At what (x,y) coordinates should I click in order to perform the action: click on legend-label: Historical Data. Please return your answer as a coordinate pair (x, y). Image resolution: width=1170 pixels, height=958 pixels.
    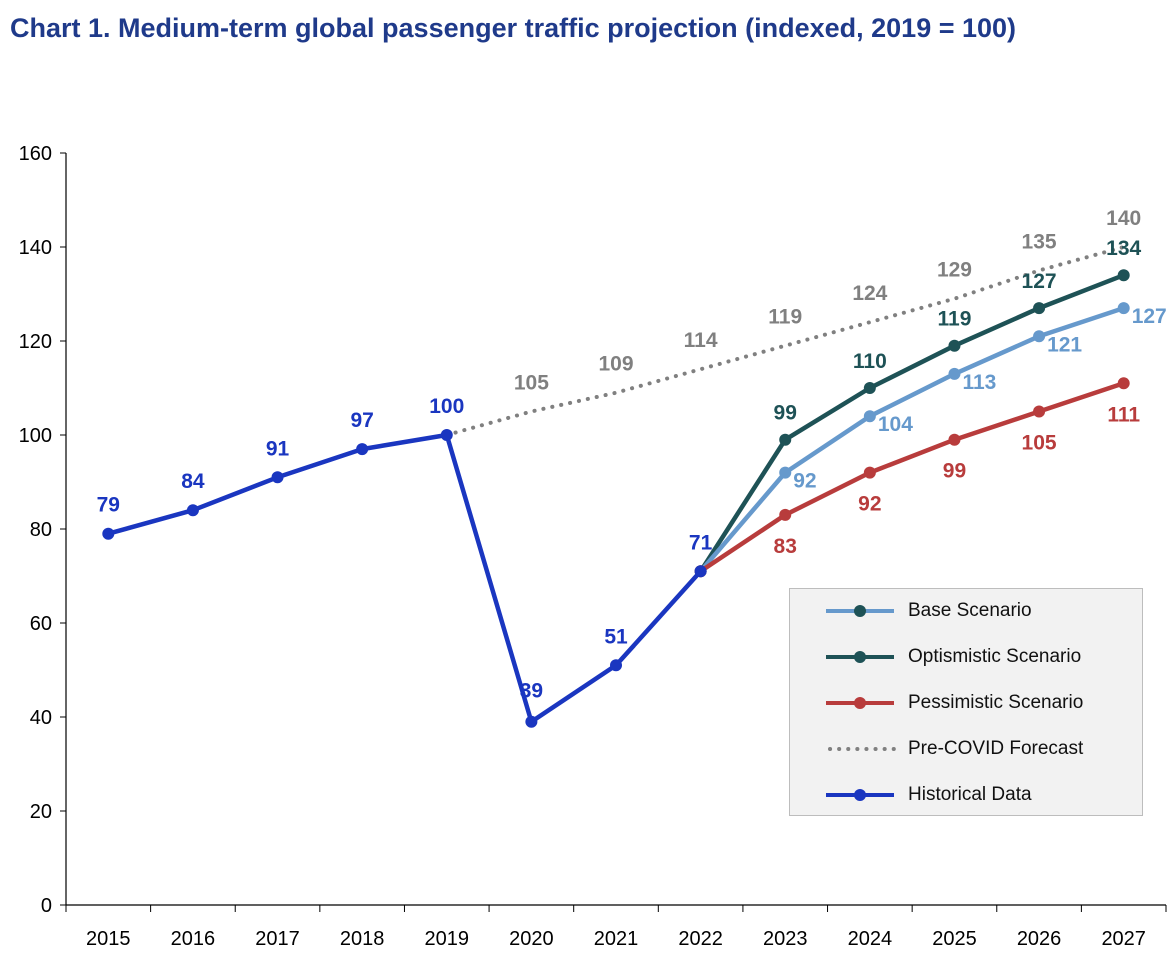
    Looking at the image, I should click on (970, 794).